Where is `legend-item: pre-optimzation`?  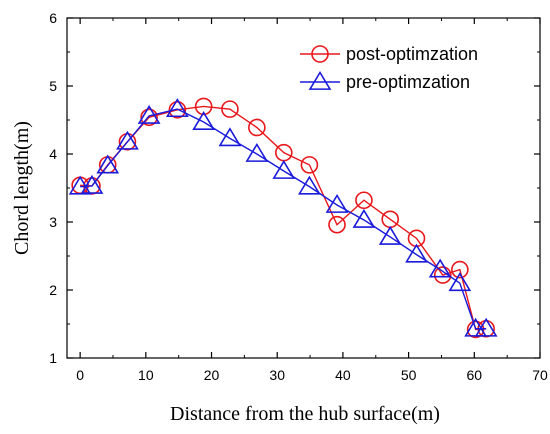 legend-item: pre-optimzation is located at coordinates (385, 81).